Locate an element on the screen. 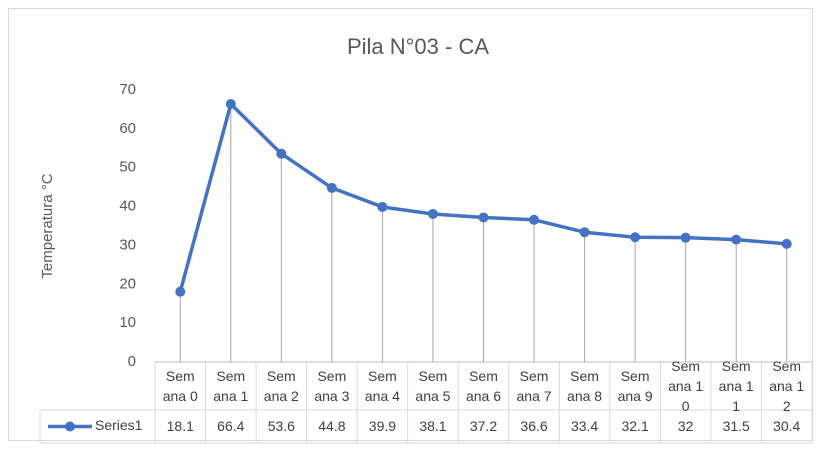 The width and height of the screenshot is (821, 449). x-tick-label: Semana 9 is located at coordinates (635, 386).